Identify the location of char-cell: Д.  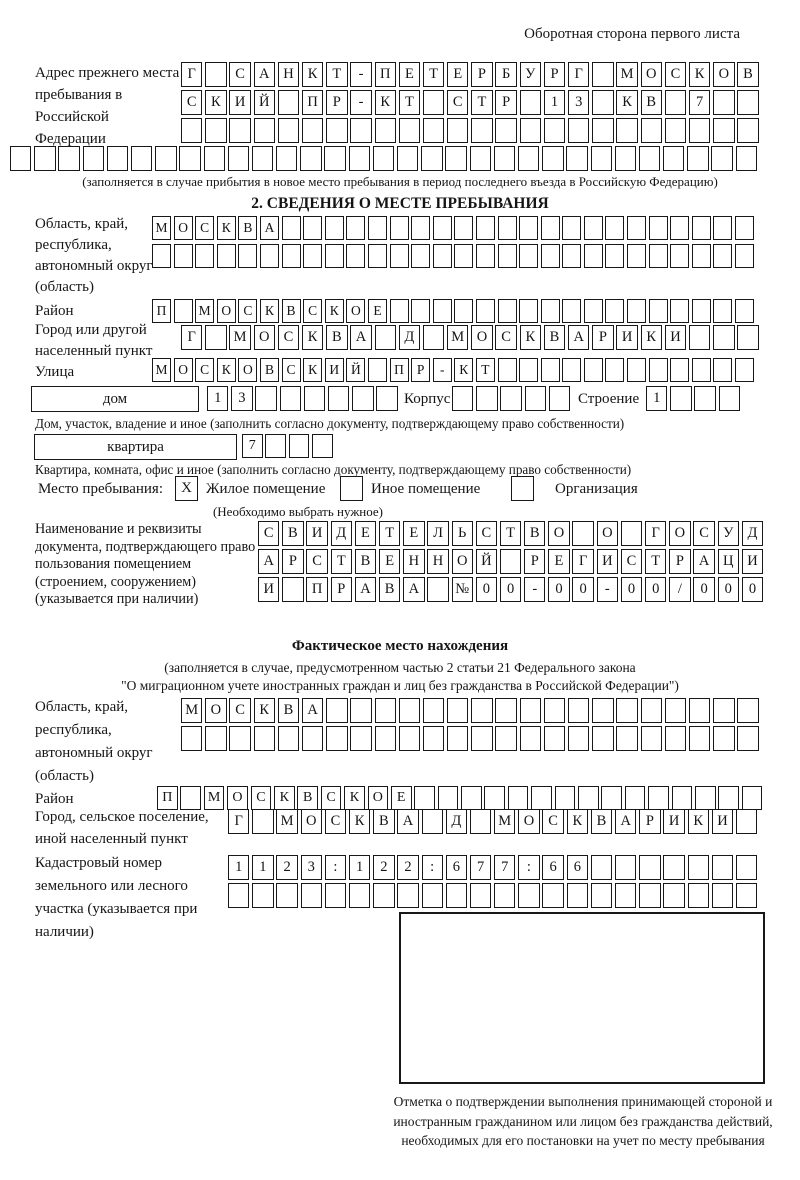
(409, 337).